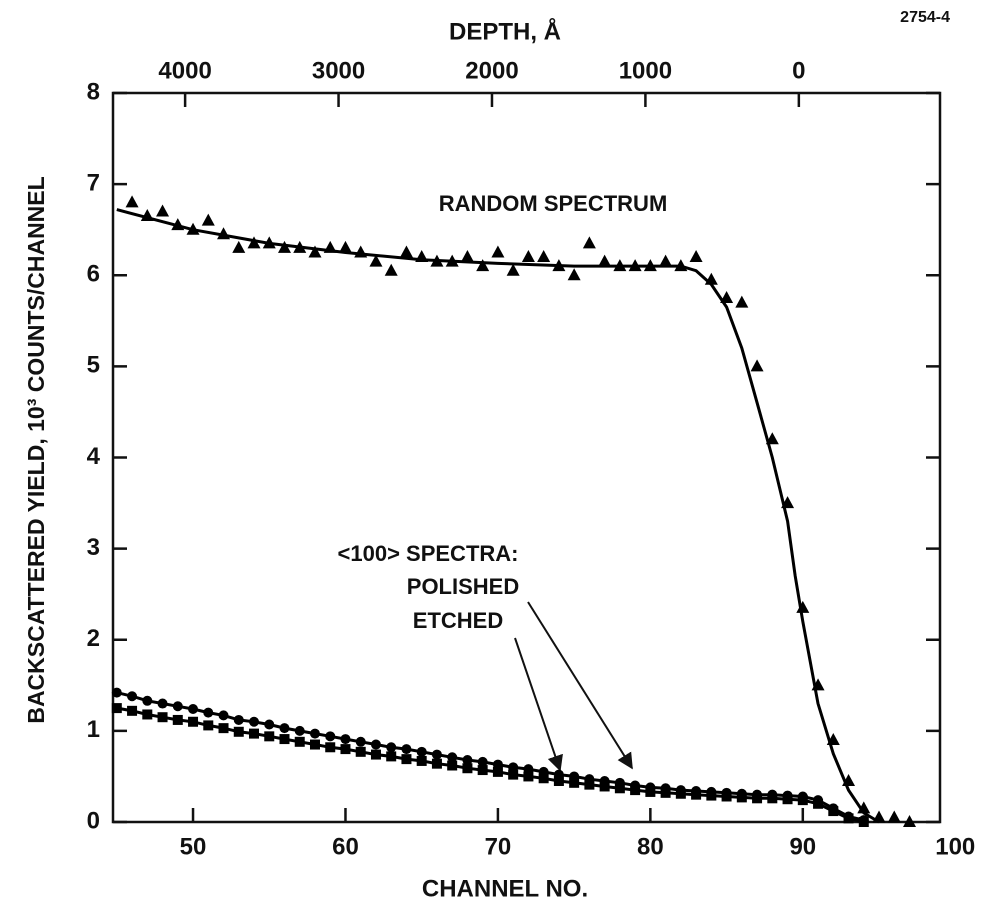 The height and width of the screenshot is (913, 989). What do you see at coordinates (505, 888) in the screenshot?
I see `x-axis-title: CHANNEL NO.` at bounding box center [505, 888].